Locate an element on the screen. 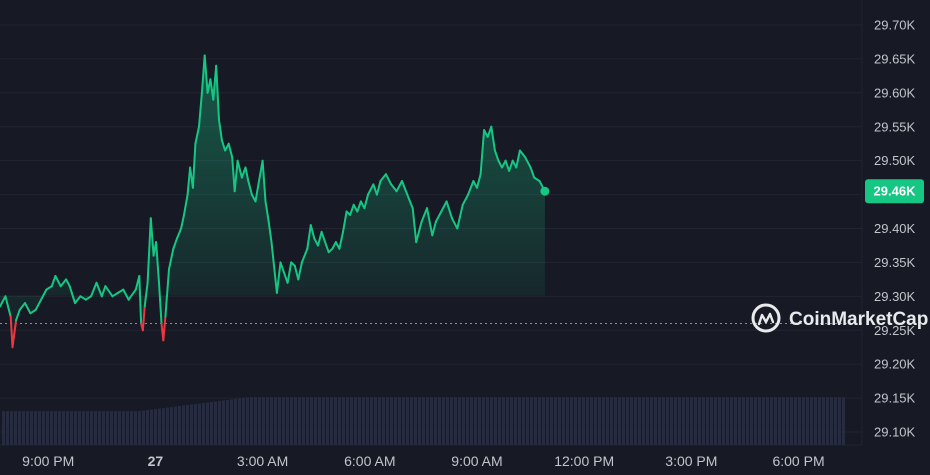 This screenshot has width=930, height=475. y-tick-label-2: 29.60K is located at coordinates (895, 92).